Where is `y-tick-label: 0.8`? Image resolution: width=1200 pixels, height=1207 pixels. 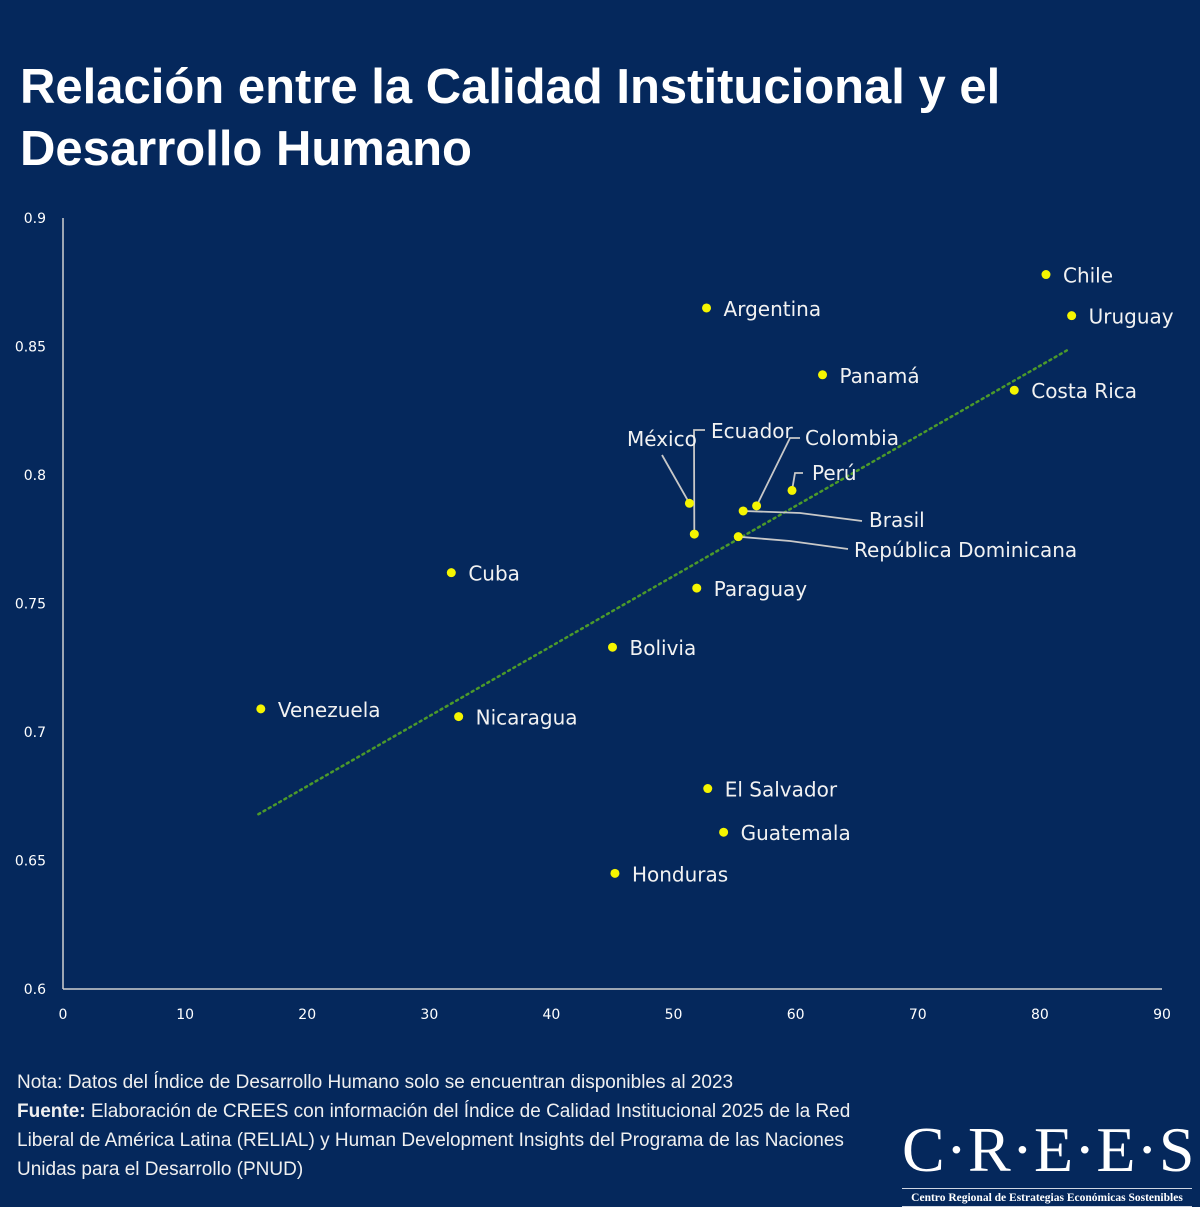
y-tick-label: 0.8 is located at coordinates (35, 476).